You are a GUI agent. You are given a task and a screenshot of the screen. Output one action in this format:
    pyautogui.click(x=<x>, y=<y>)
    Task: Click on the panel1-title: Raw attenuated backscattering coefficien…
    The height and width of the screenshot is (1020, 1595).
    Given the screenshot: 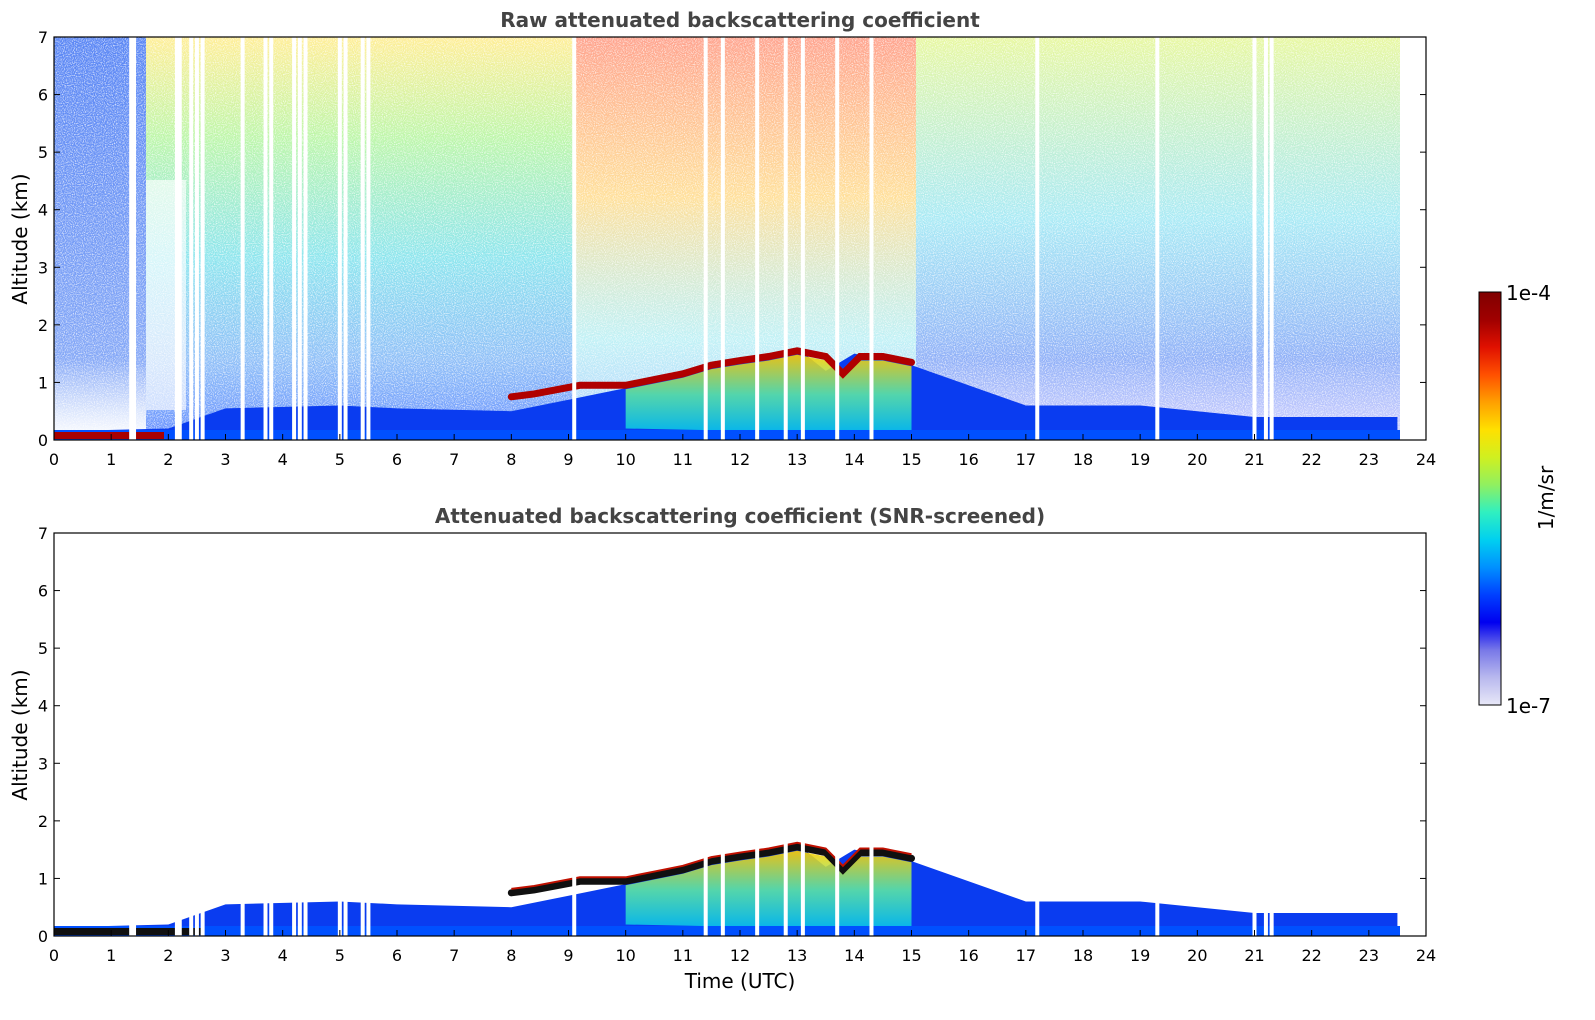 What is the action you would take?
    pyautogui.click(x=740, y=20)
    